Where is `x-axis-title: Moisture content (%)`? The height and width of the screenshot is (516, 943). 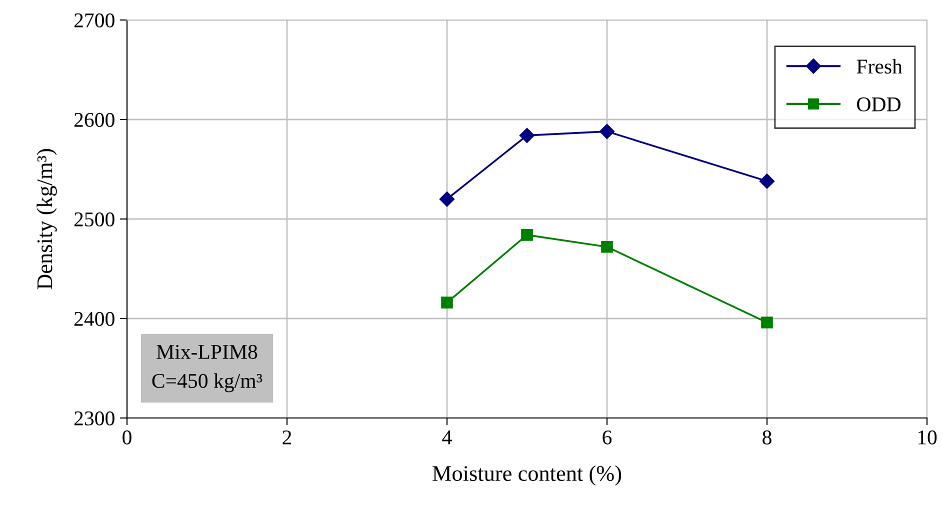 x-axis-title: Moisture content (%) is located at coordinates (527, 475).